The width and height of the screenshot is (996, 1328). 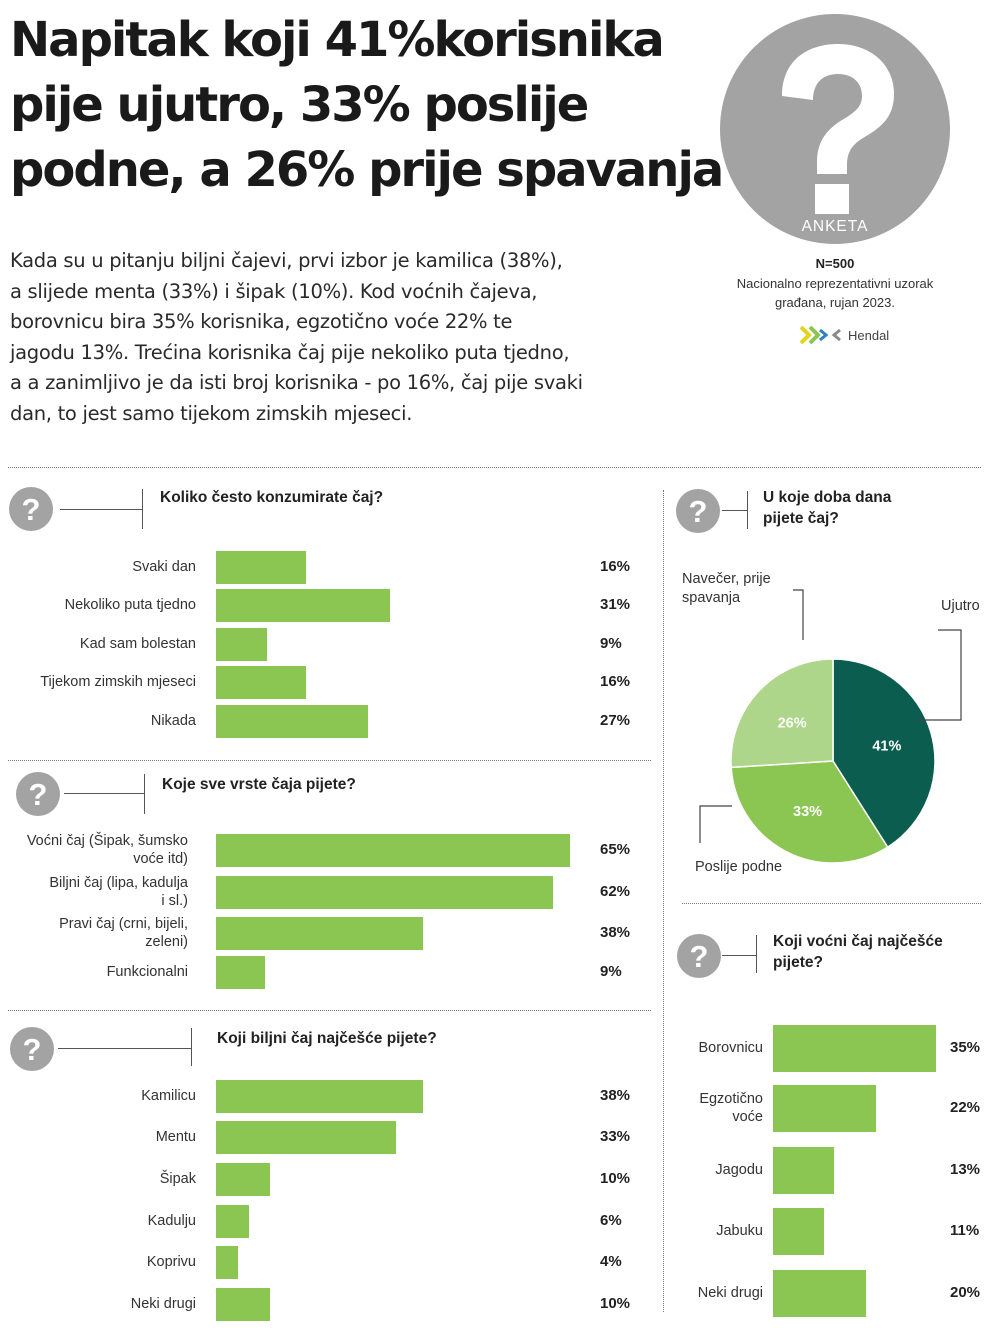 I want to click on bar-category-label-line: Kadulju, so click(x=171, y=1221).